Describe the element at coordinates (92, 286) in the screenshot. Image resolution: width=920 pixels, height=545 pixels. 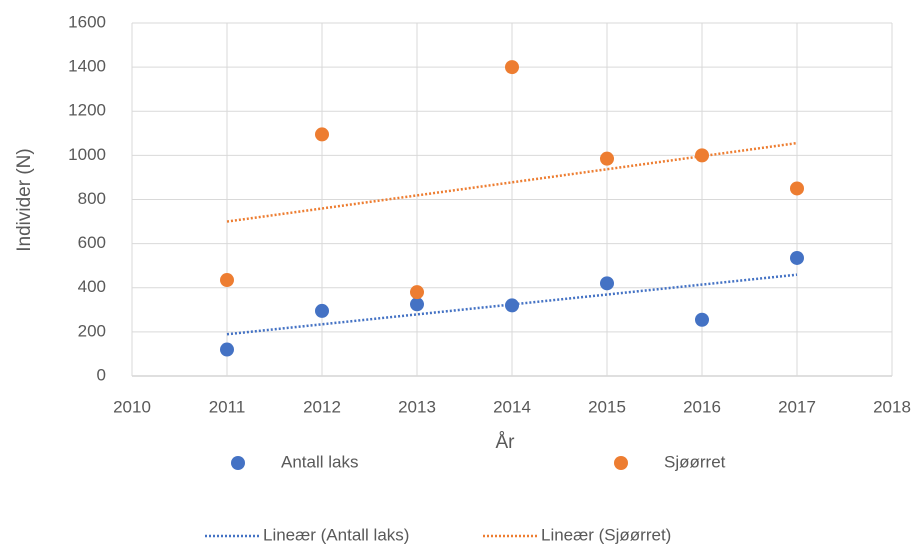
I see `y-tick-label: 400` at that location.